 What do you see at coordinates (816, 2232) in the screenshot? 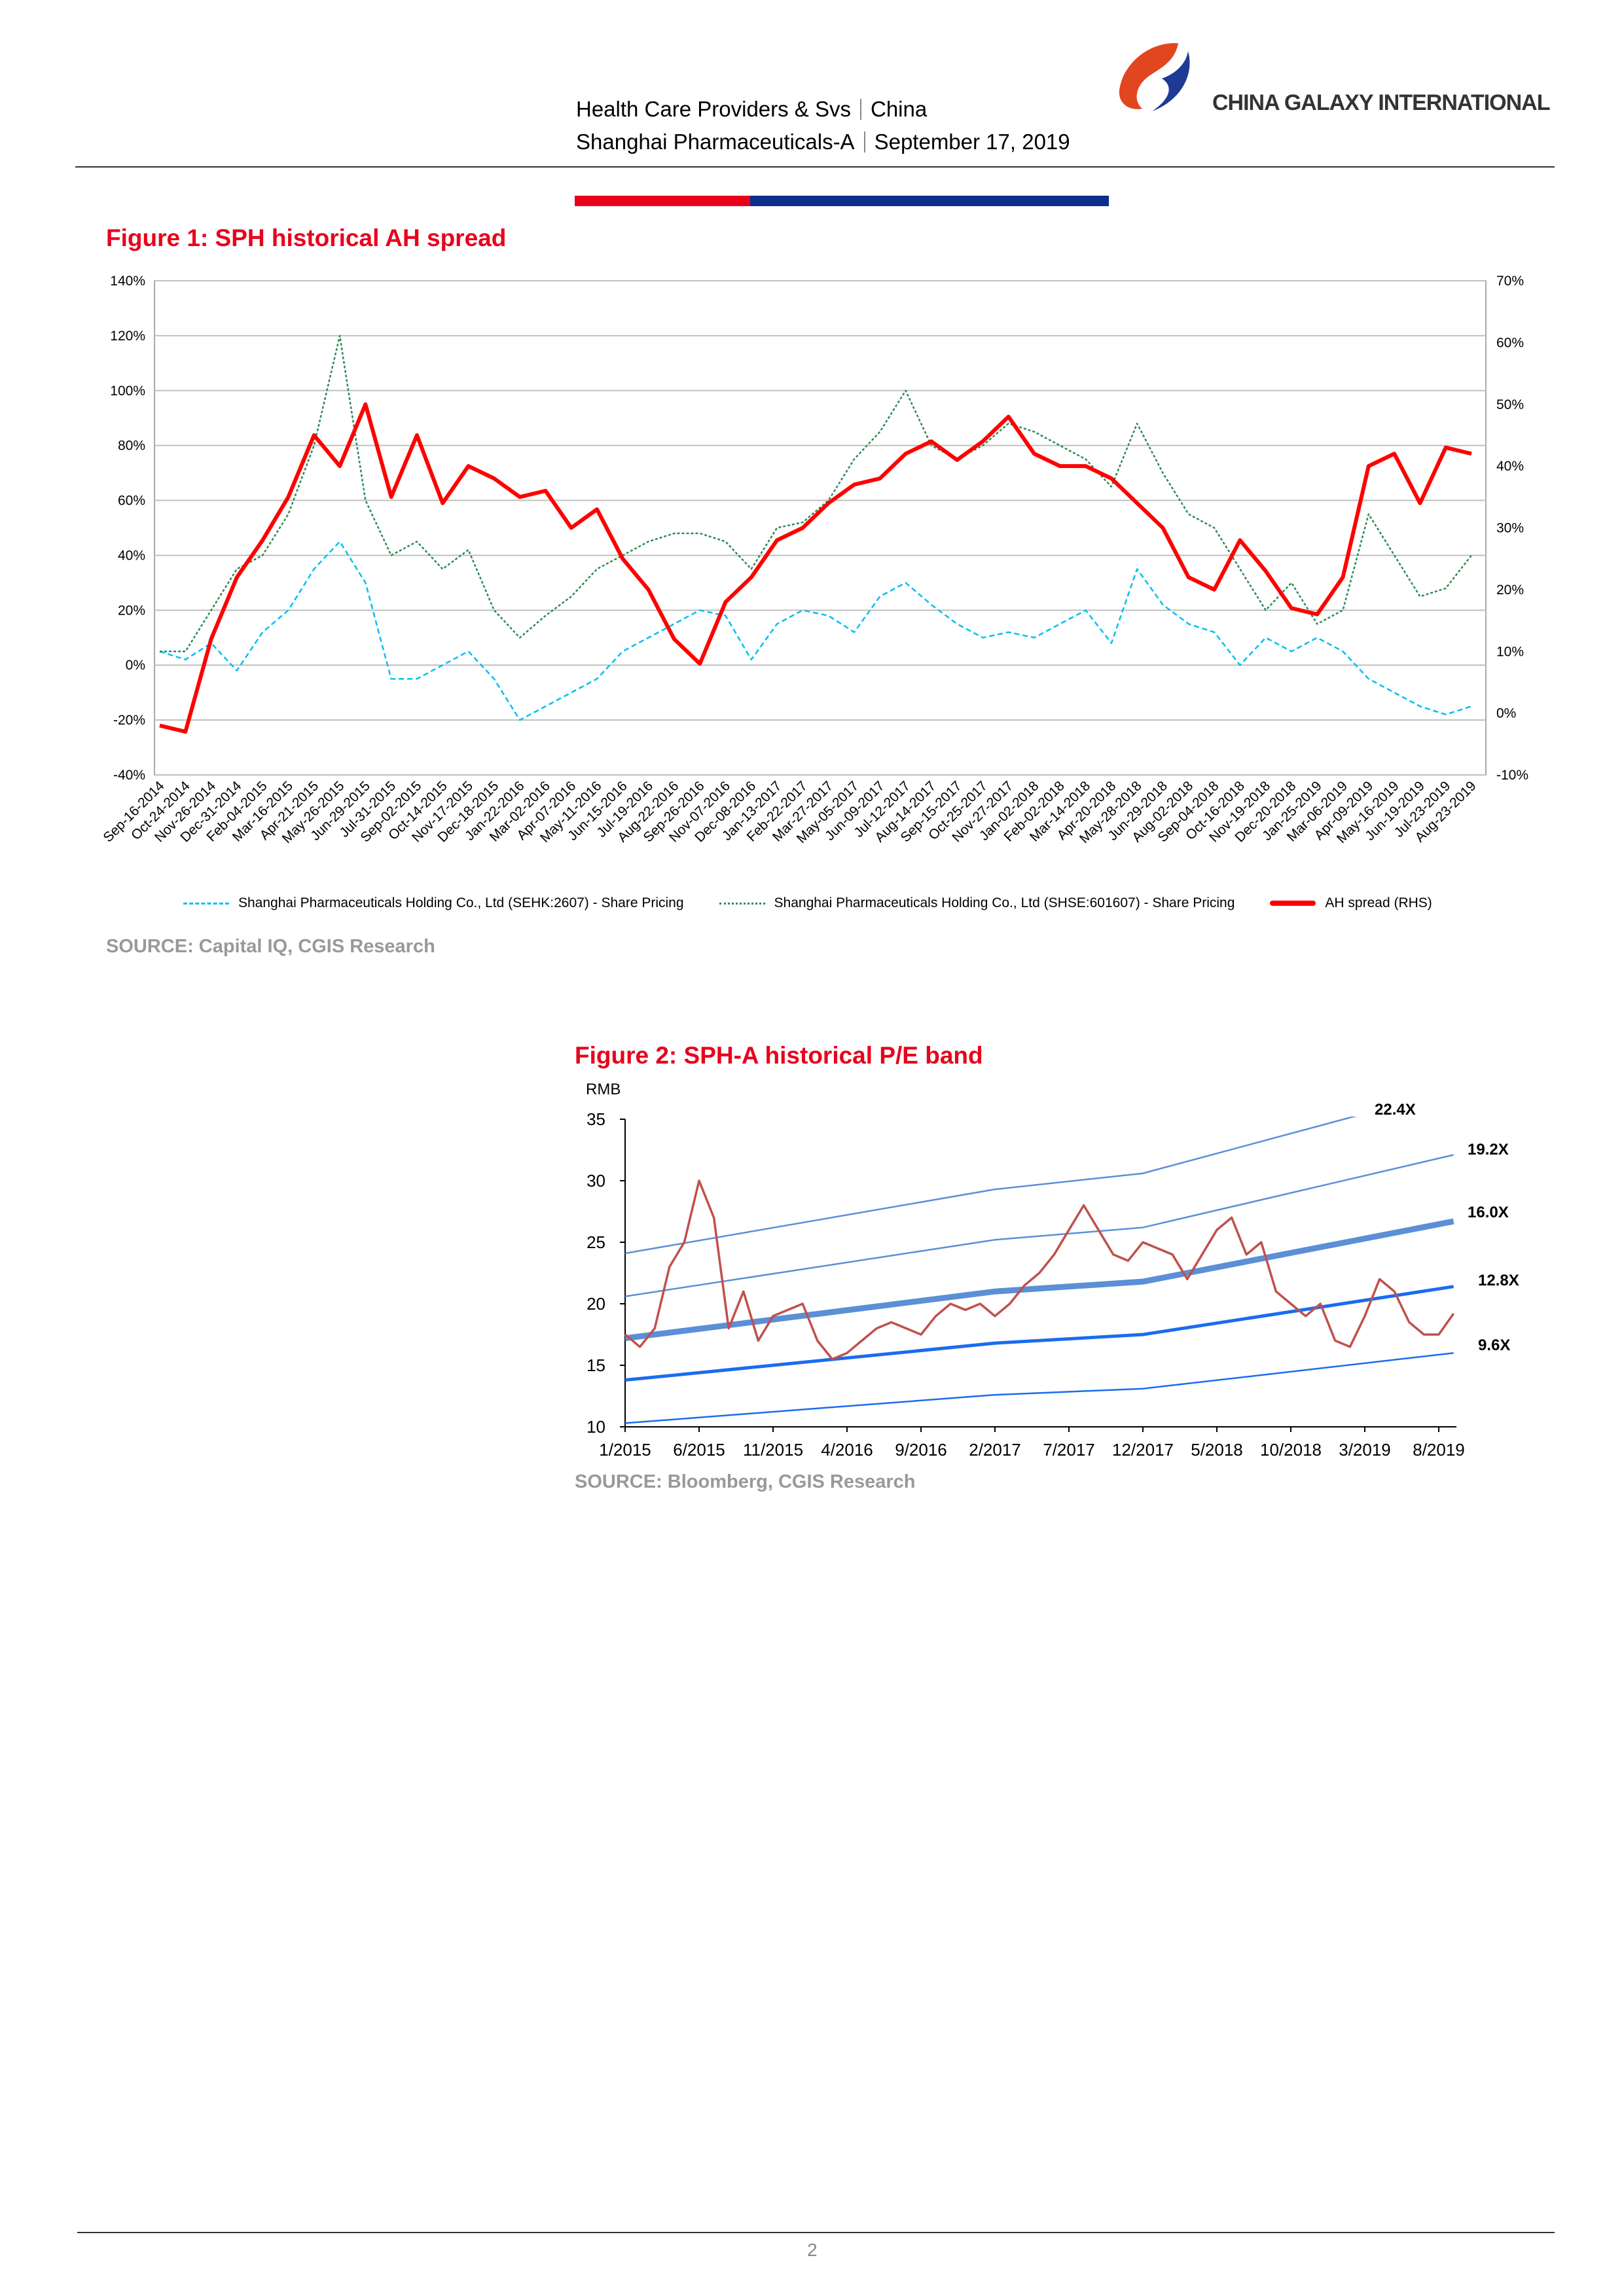
I see `footer-rule` at bounding box center [816, 2232].